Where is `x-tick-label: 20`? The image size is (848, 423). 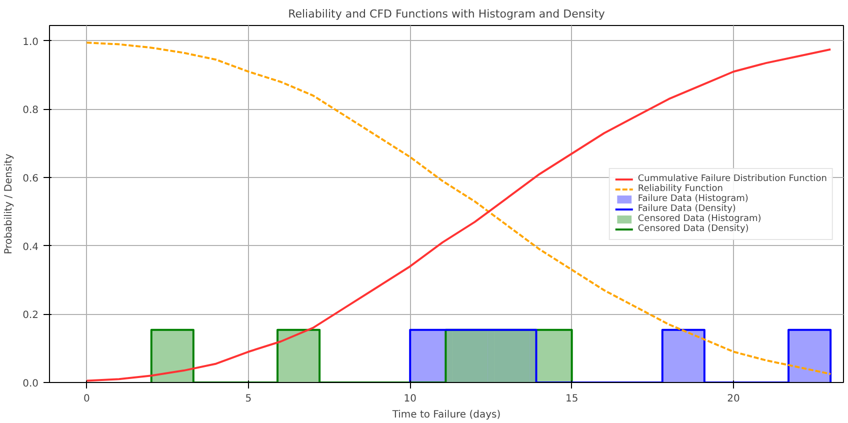 x-tick-label: 20 is located at coordinates (733, 399).